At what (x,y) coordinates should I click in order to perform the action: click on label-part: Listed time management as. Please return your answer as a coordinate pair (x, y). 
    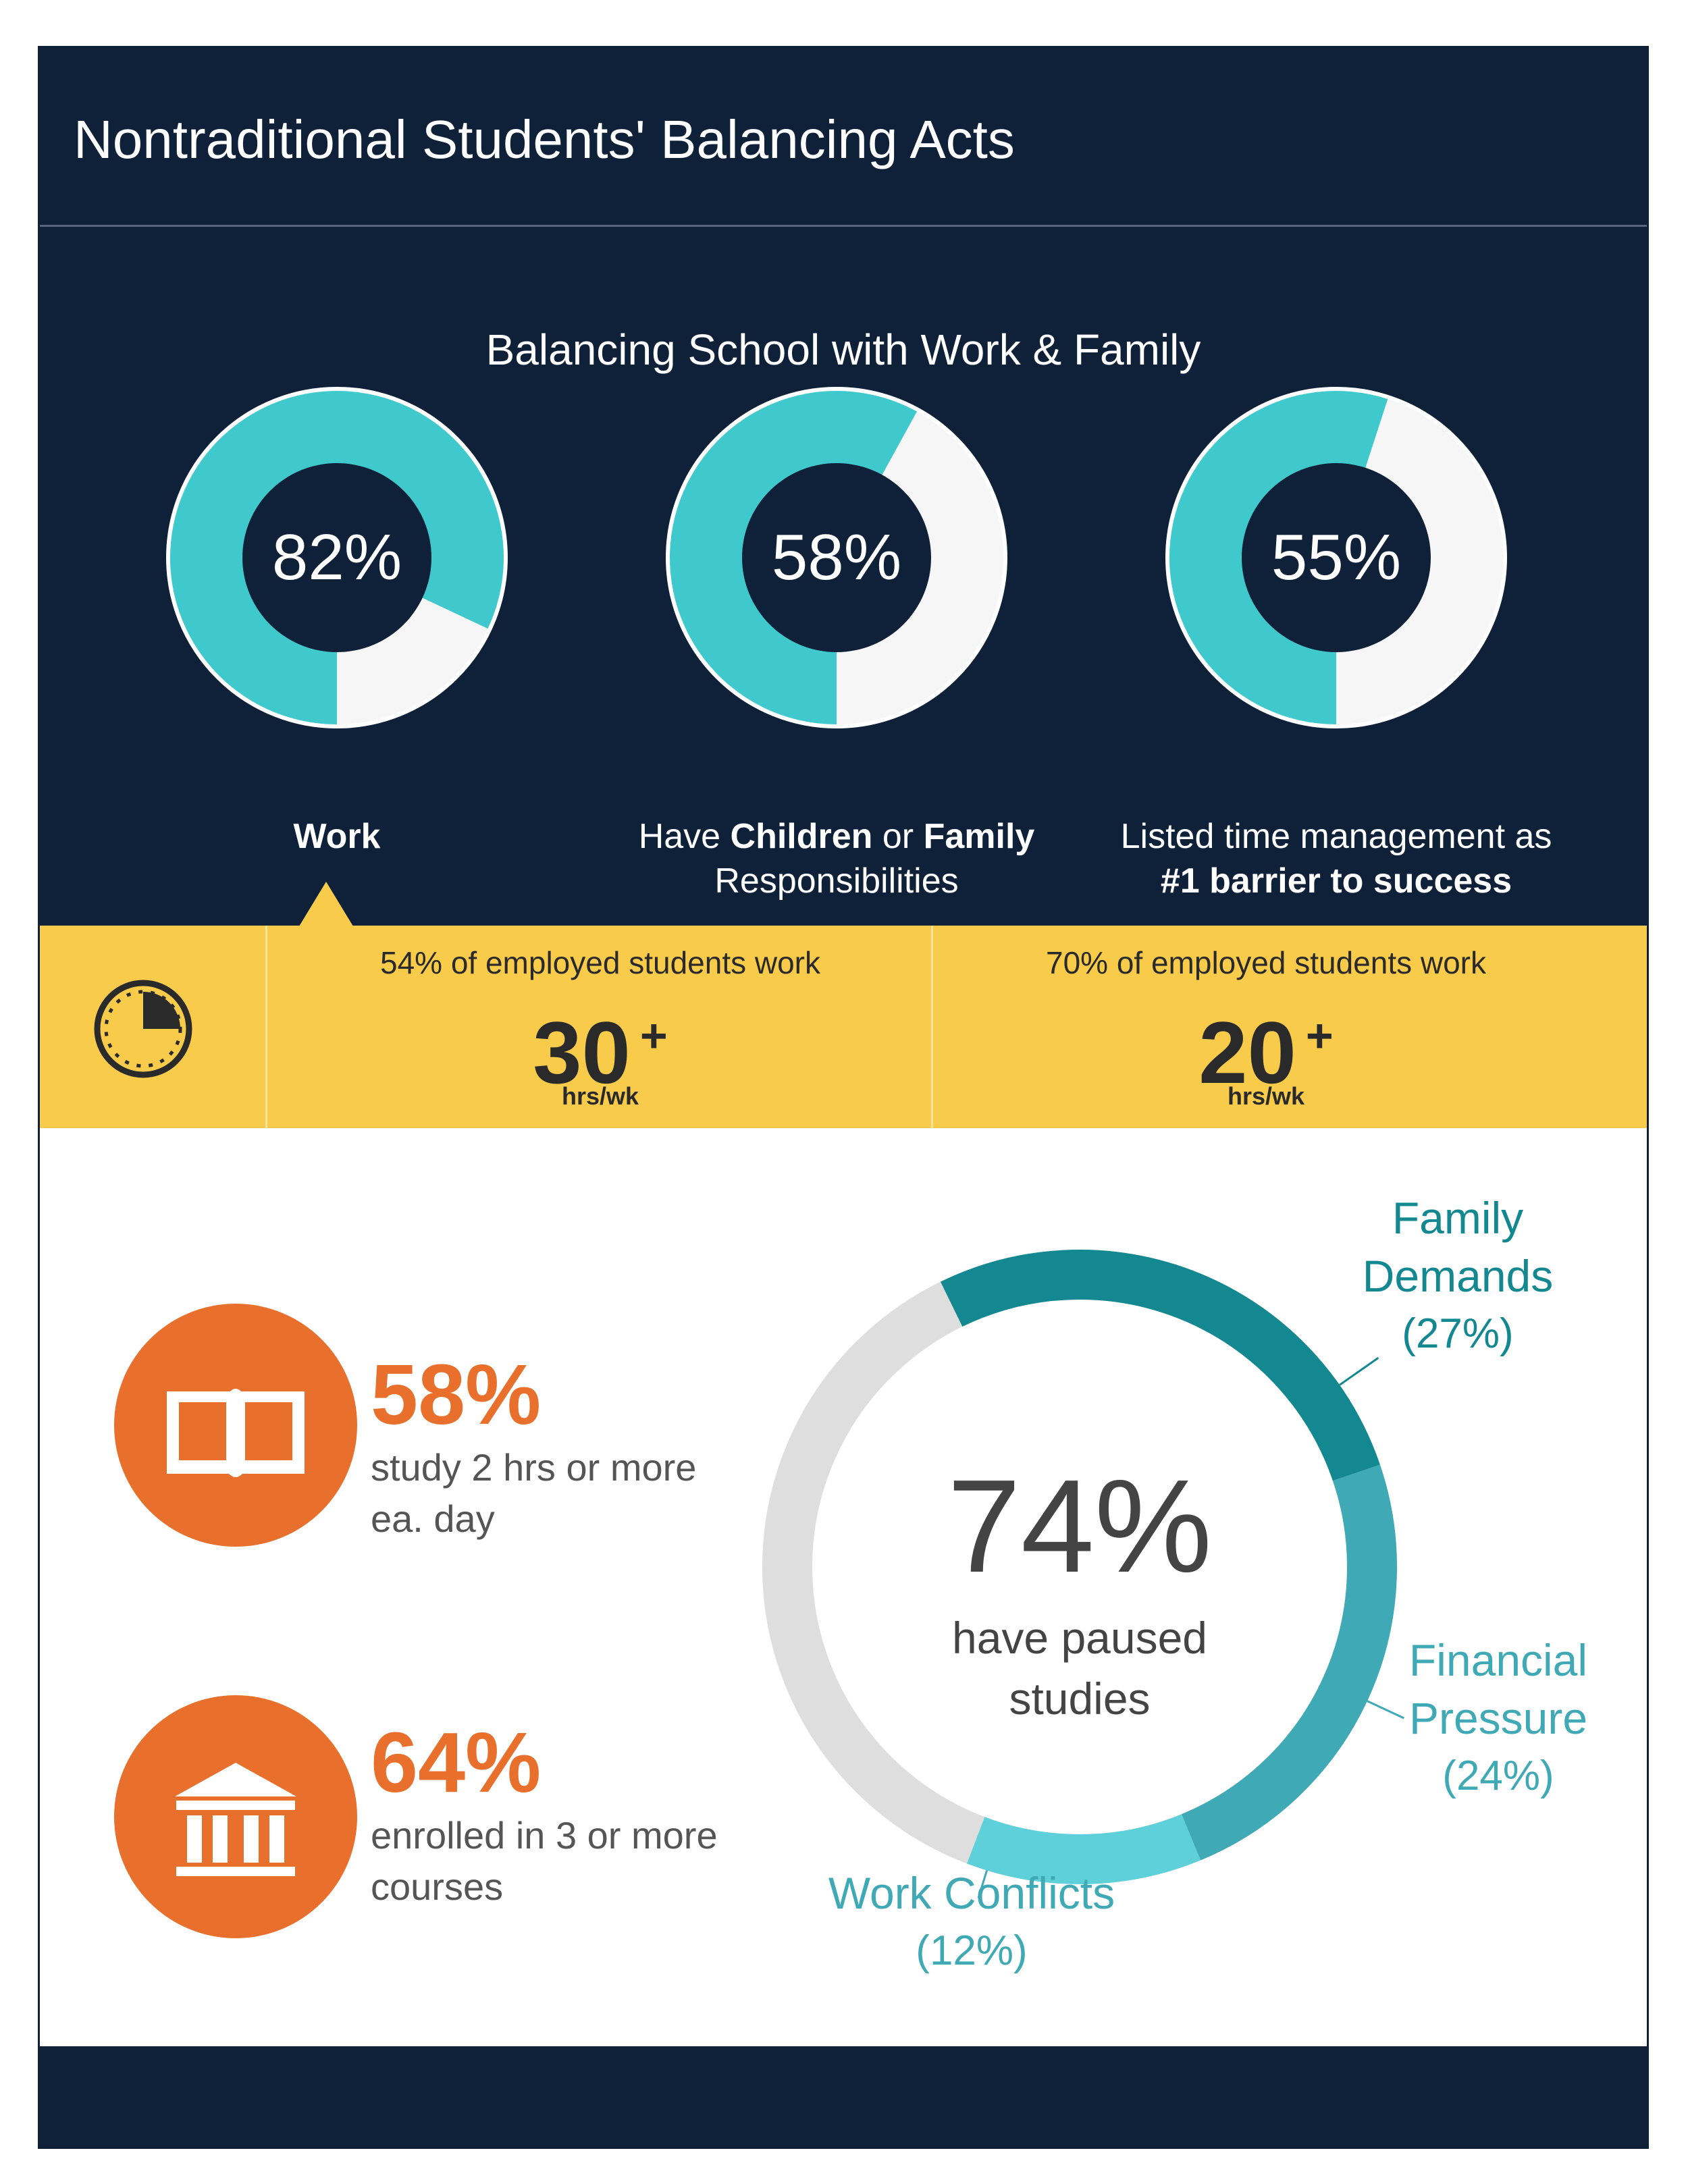
    Looking at the image, I should click on (1336, 836).